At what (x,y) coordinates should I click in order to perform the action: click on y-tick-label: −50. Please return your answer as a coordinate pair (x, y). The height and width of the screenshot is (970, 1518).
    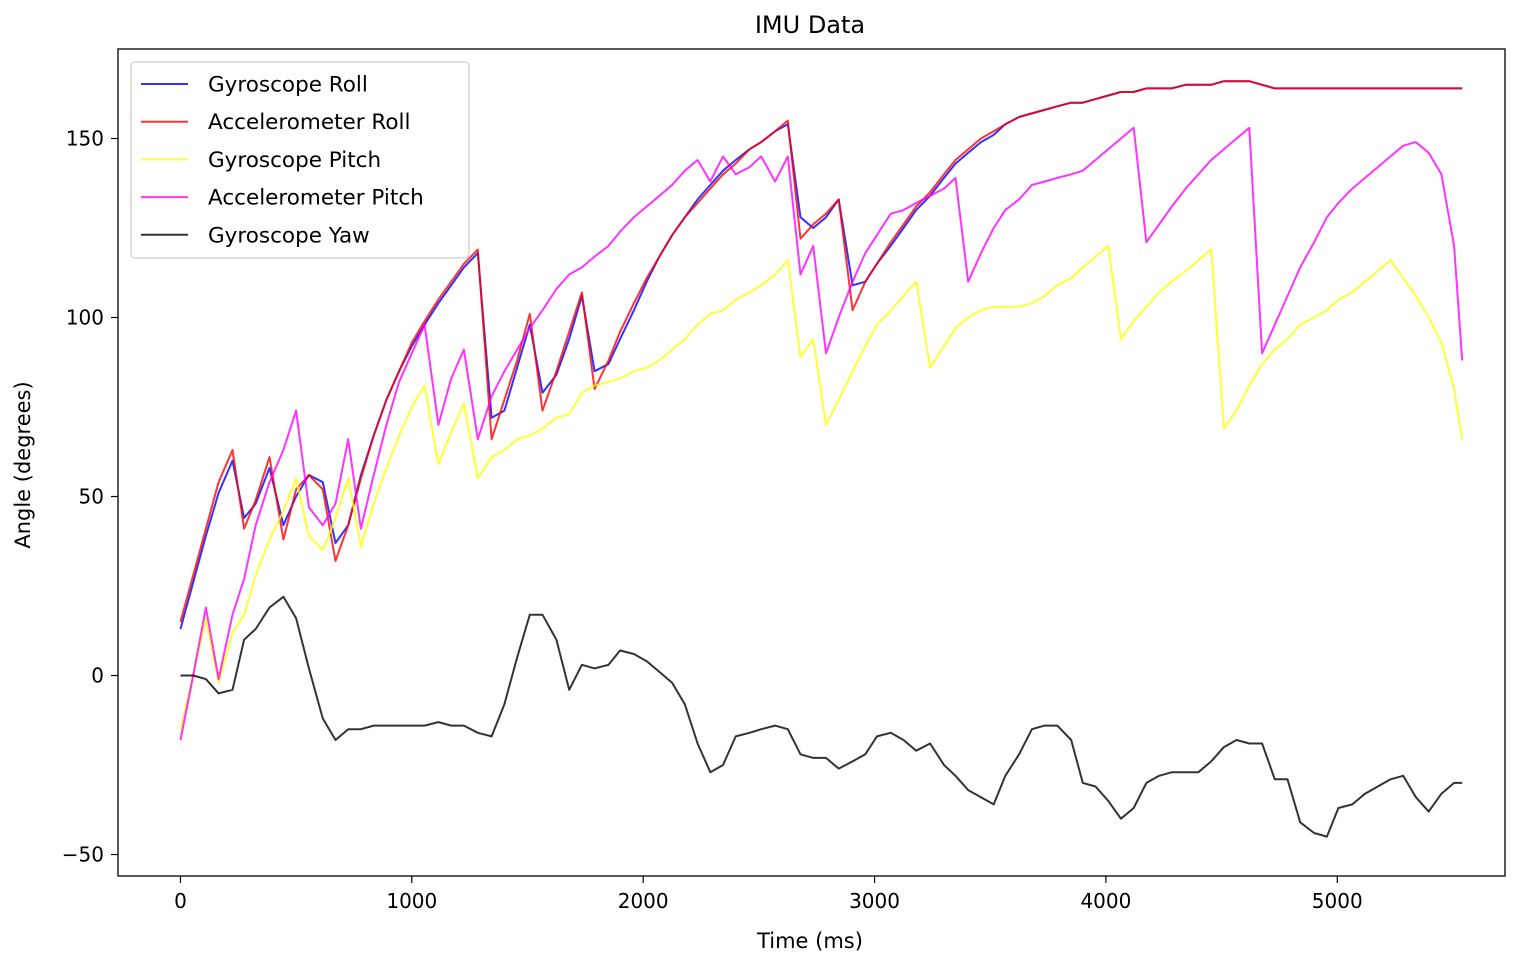
    Looking at the image, I should click on (83, 855).